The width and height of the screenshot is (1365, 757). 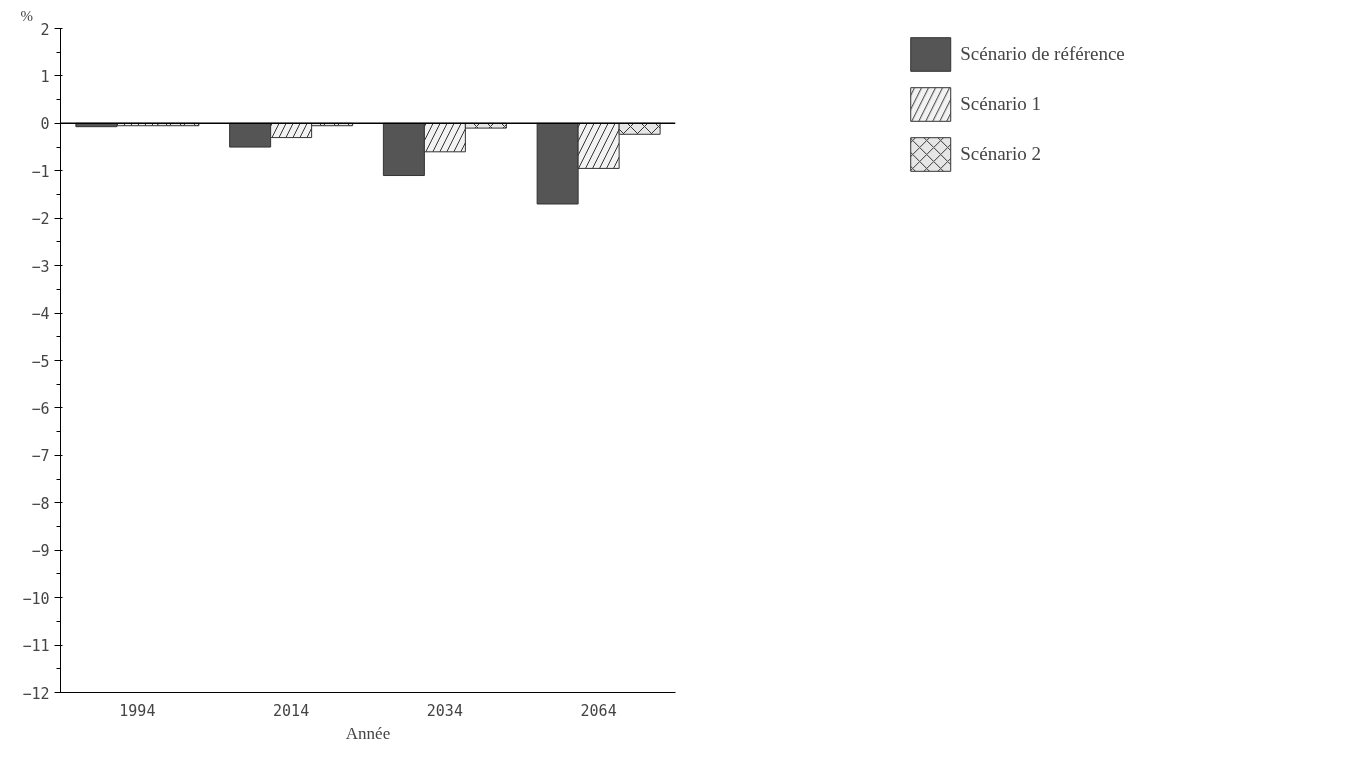 I want to click on legend-label: Scénario de référence, so click(x=1042, y=54).